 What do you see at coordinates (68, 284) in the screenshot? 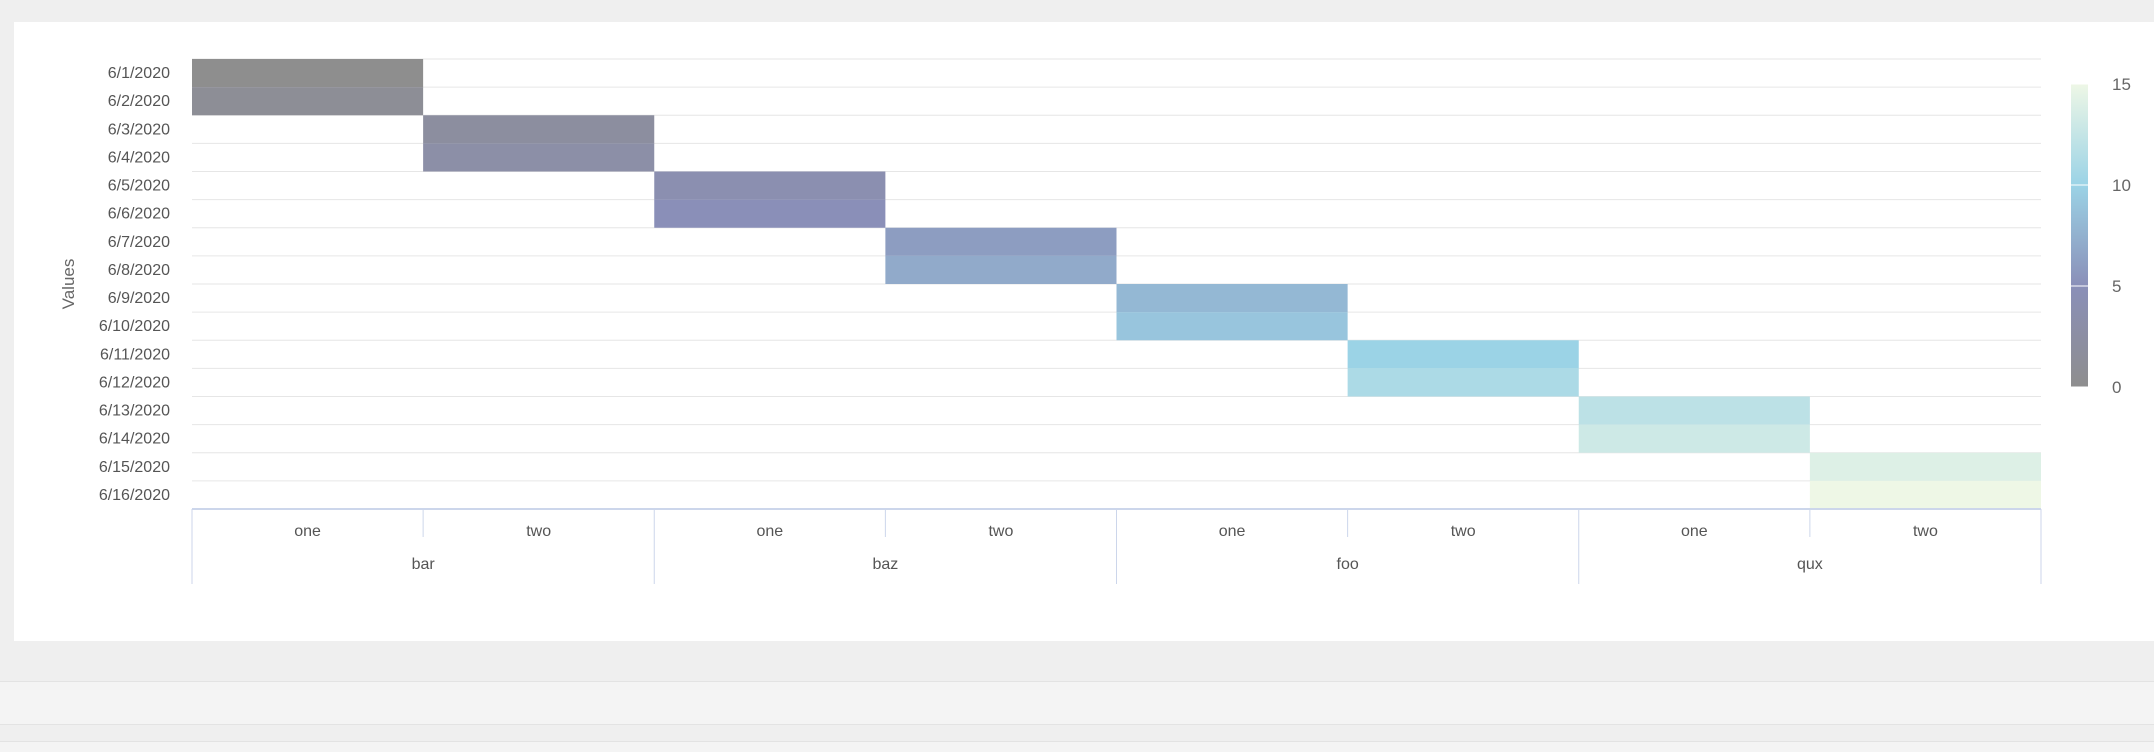
I see `y-axis-title: Values` at bounding box center [68, 284].